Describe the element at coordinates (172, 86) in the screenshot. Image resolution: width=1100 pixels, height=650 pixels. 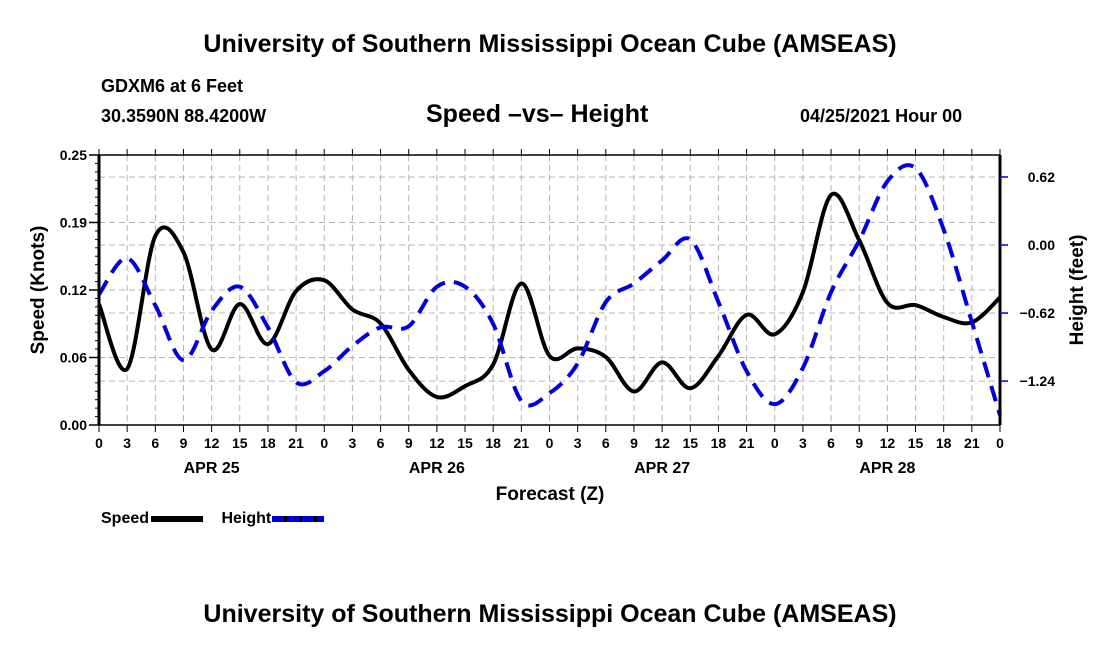
I see `station-label: GDXM6 at 6 Feet` at that location.